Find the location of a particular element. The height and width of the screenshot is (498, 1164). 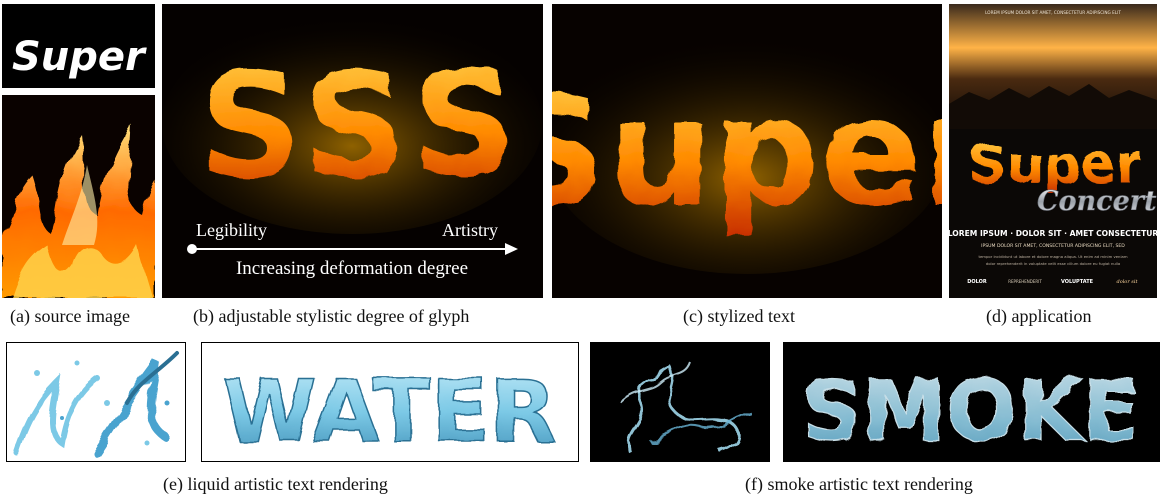

source-text-image: Super is located at coordinates (78, 46).